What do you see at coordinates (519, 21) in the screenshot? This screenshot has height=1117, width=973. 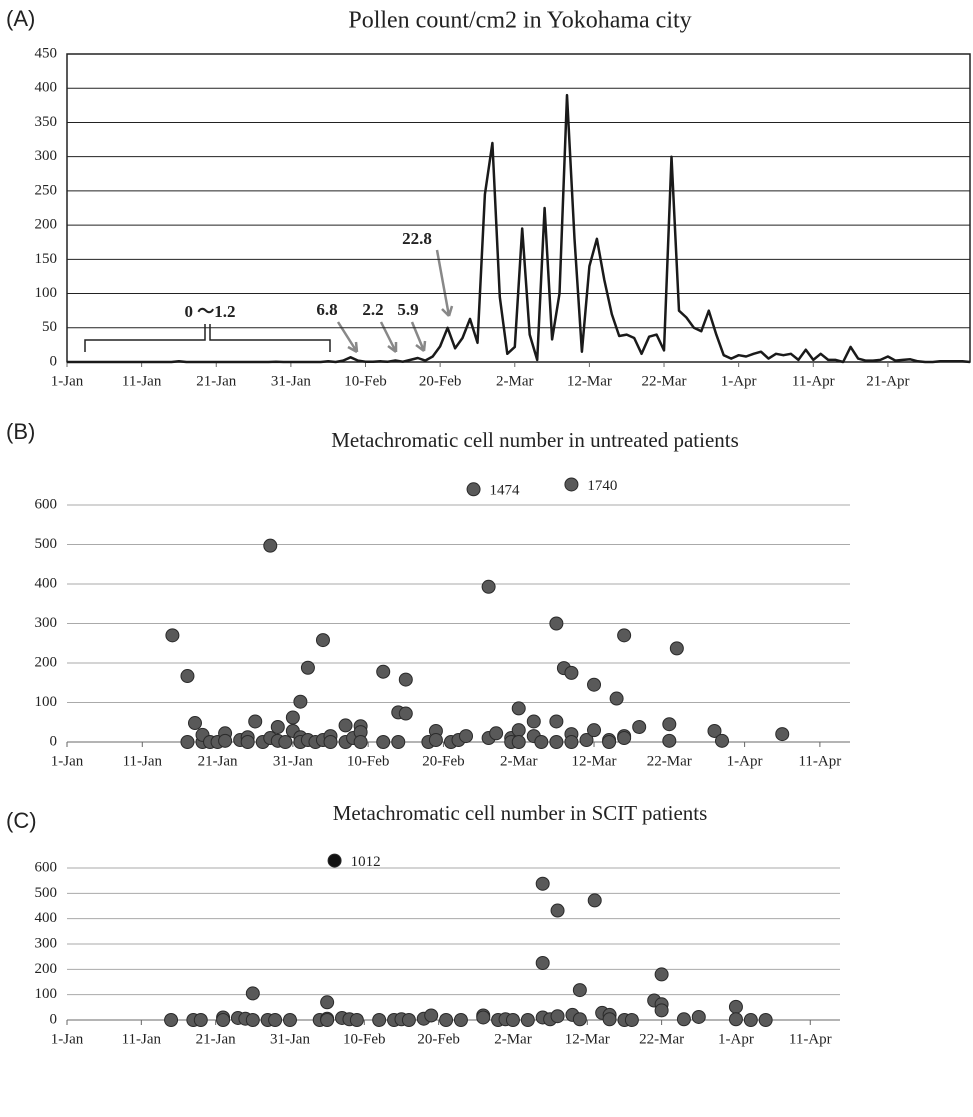 I see `chart-title: Pollen count/cm2 in Yokohama city` at bounding box center [519, 21].